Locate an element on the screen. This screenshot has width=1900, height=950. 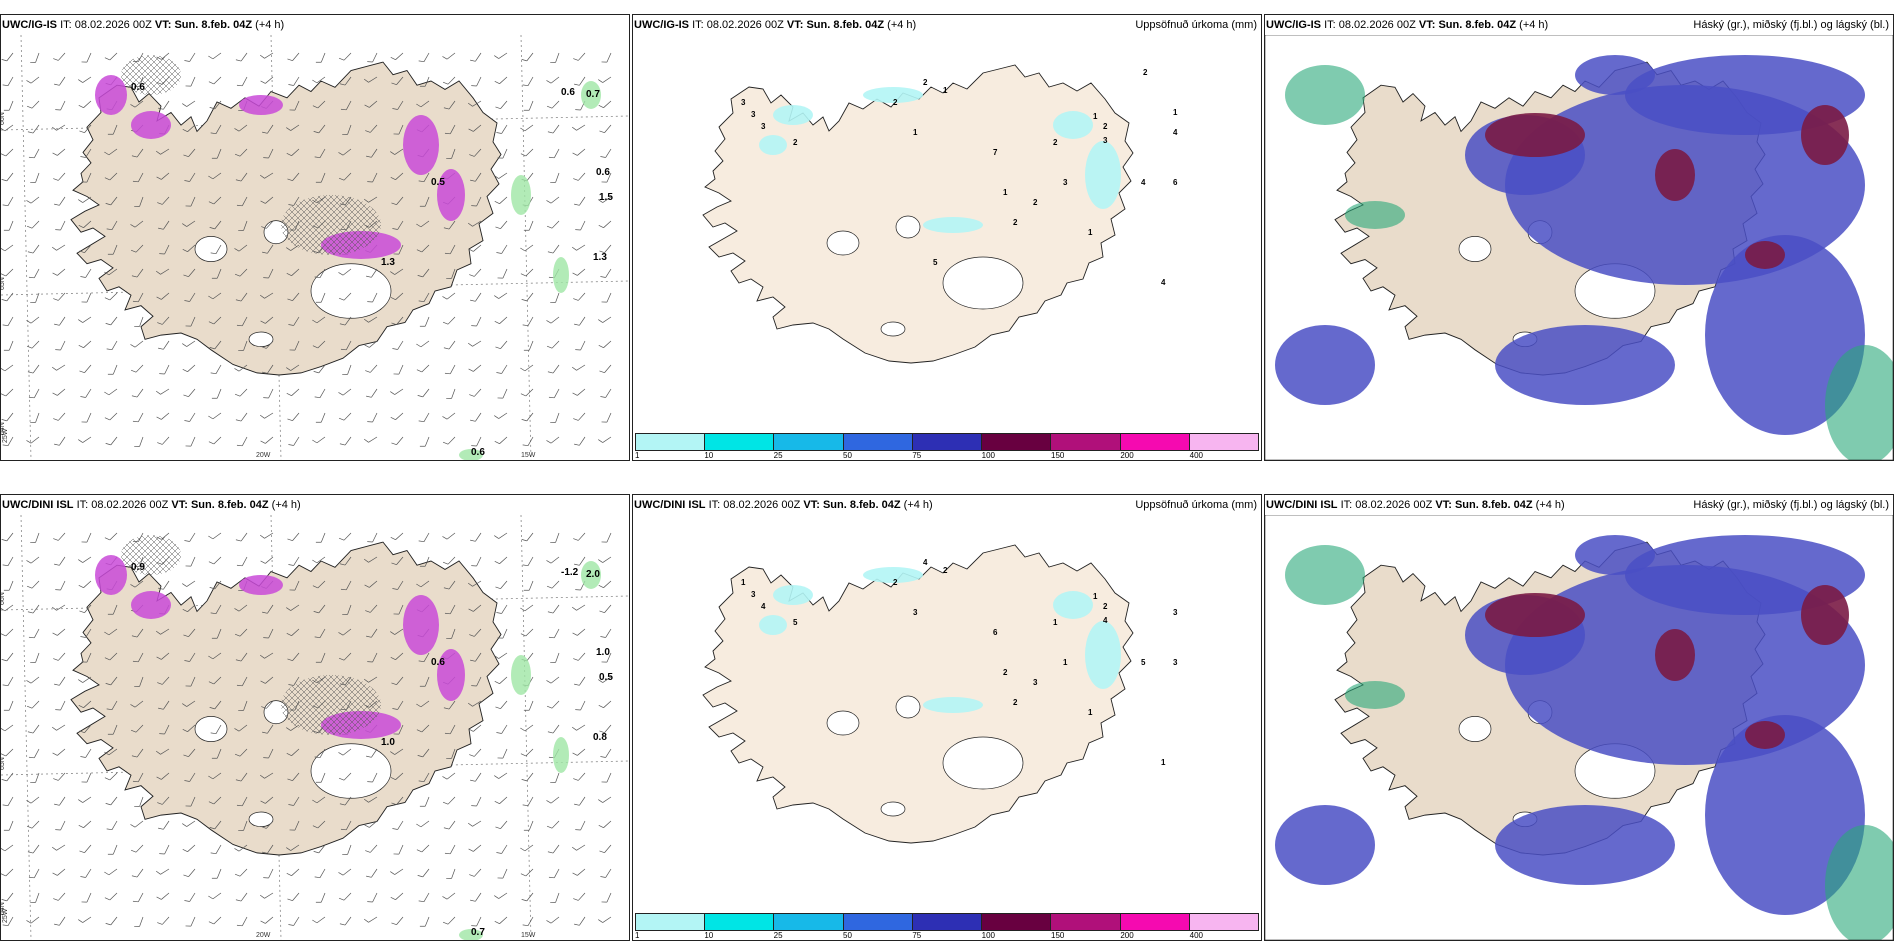
precip-value-label: 2 is located at coordinates (1005, 672).